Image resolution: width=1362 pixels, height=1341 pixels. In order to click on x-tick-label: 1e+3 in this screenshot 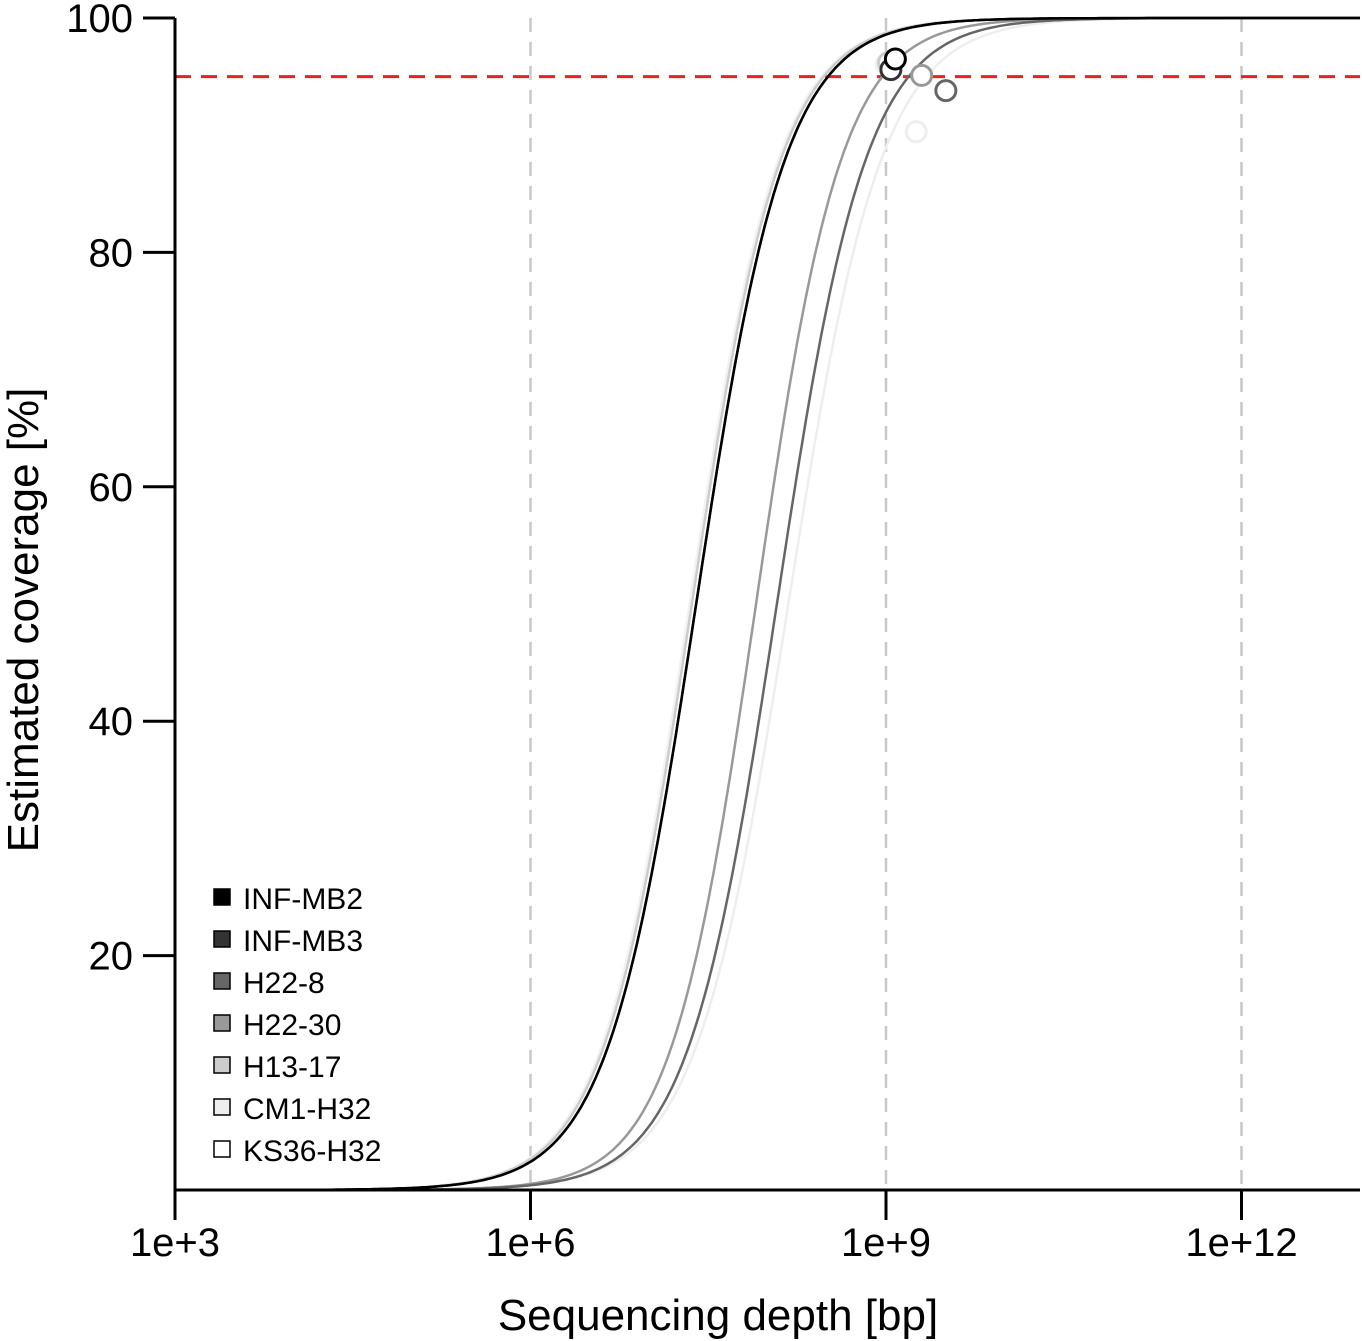, I will do `click(175, 1243)`.